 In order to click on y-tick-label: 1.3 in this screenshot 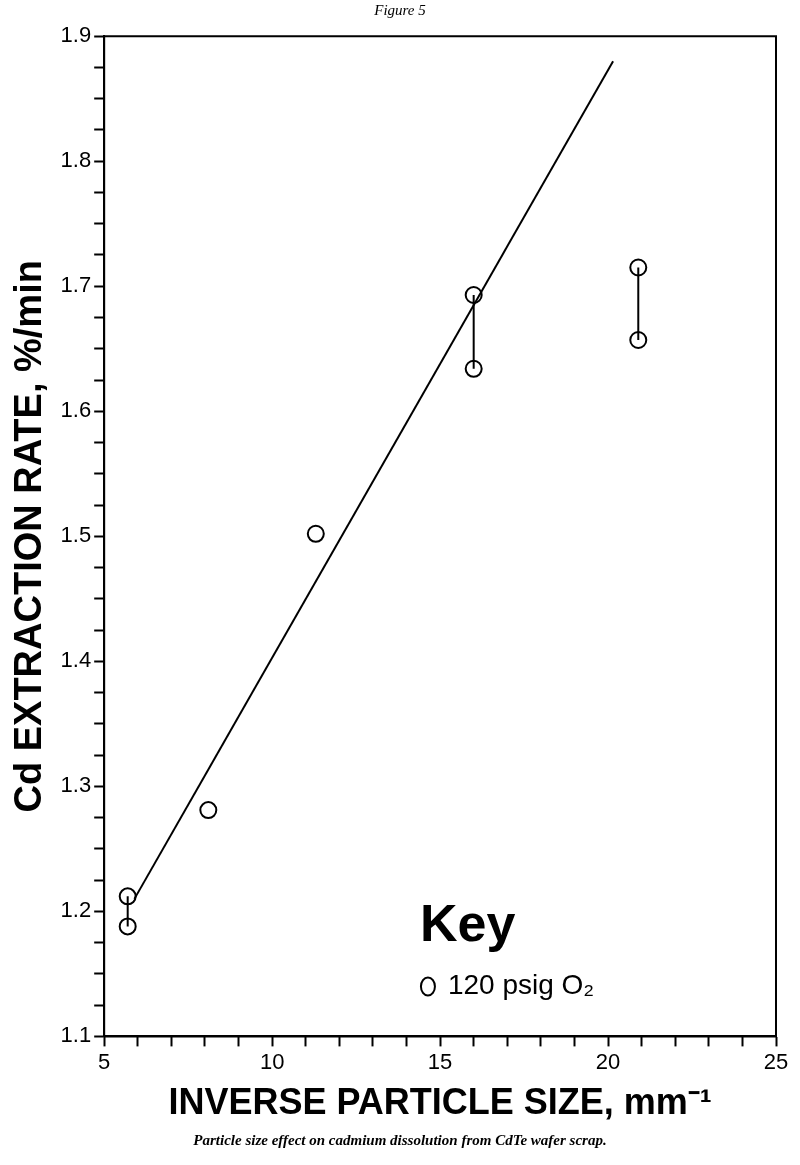, I will do `click(76, 785)`.